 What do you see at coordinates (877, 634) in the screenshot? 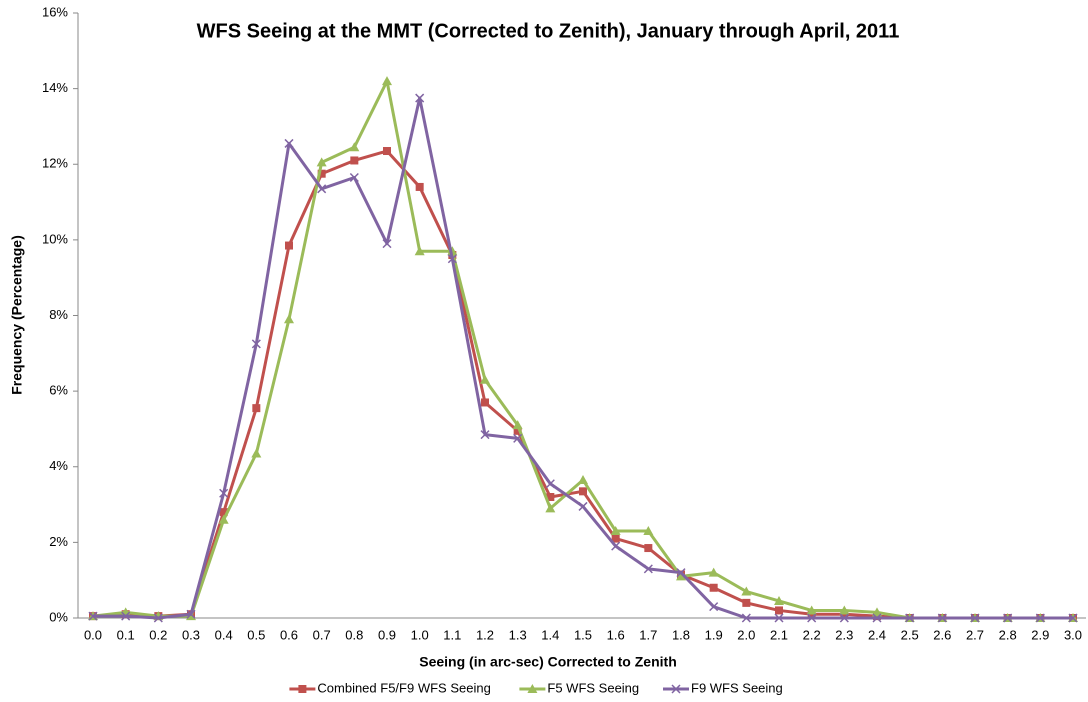
I see `x-tick-label: 2.4` at bounding box center [877, 634].